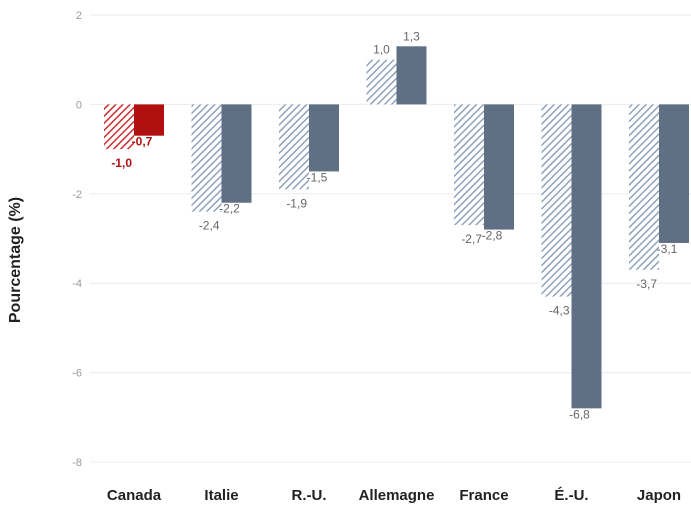 The image size is (691, 509). Describe the element at coordinates (77, 374) in the screenshot. I see `y-tick-label-4: -6` at that location.